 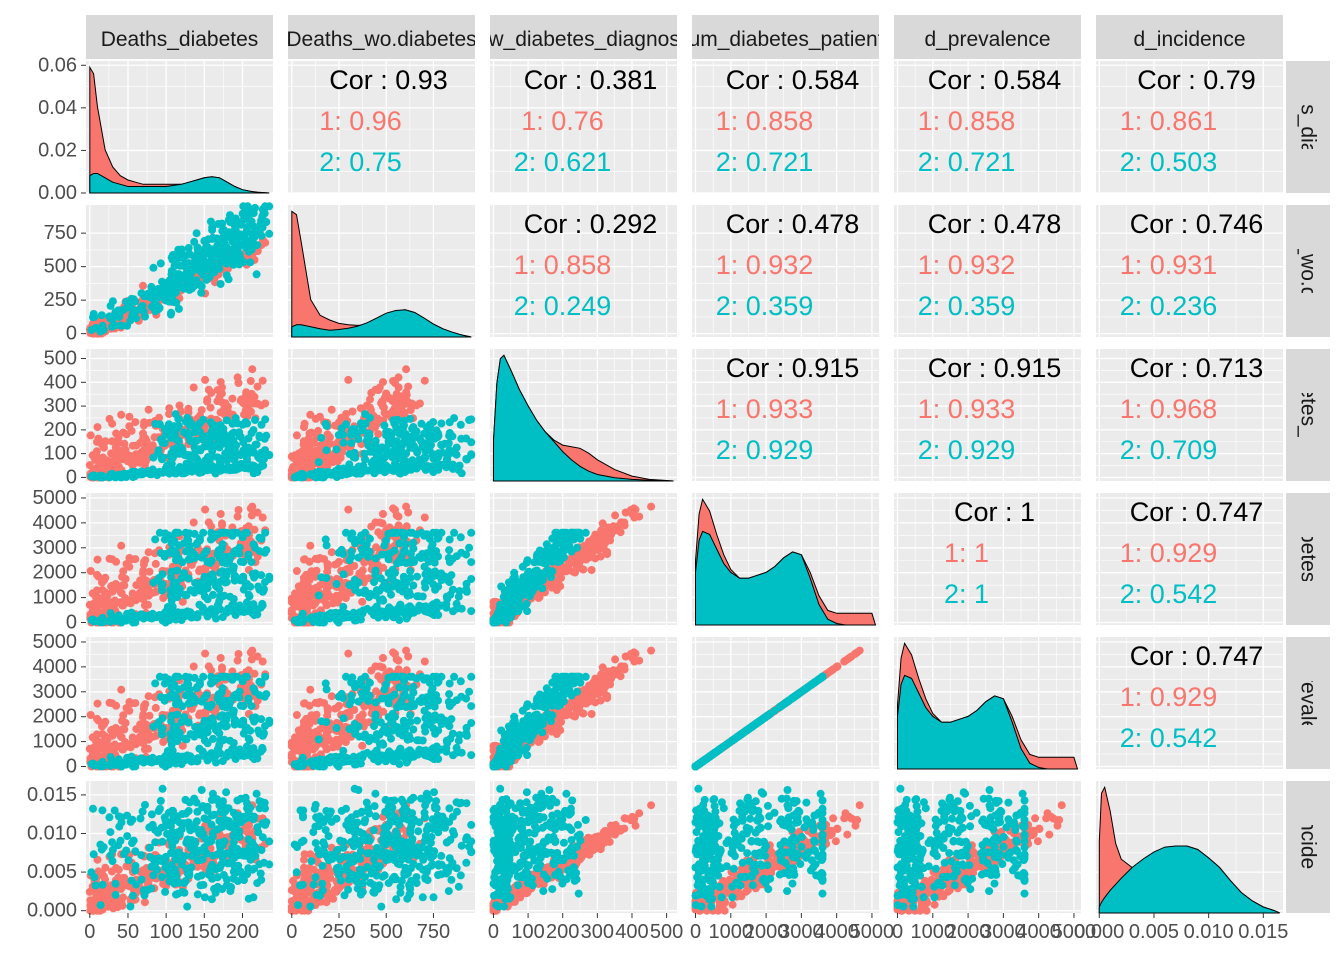 I want to click on panel-r2-c2, so click(x=381, y=271).